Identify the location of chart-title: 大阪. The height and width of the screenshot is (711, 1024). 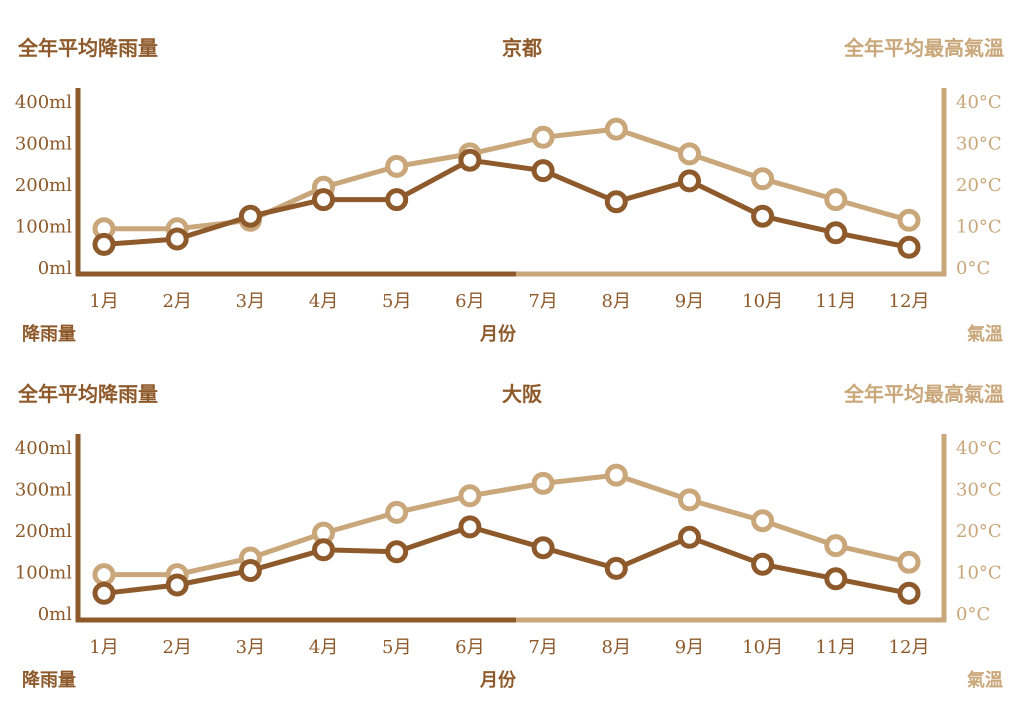
(522, 394).